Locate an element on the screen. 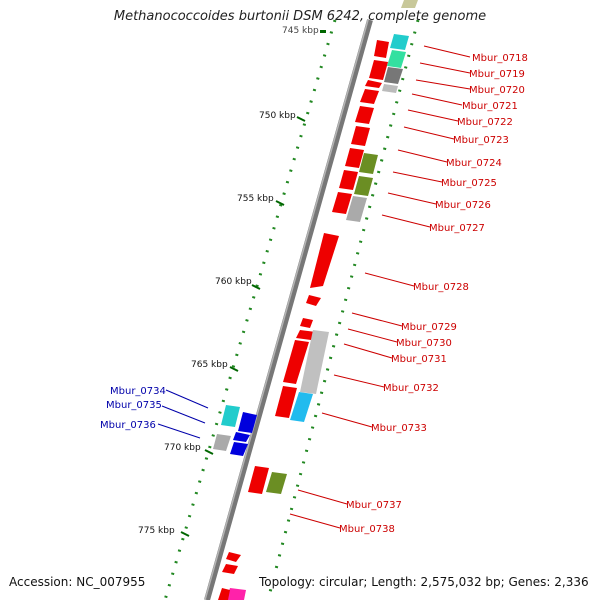 The image size is (600, 604). gene-label: Mbur_0724 is located at coordinates (474, 163).